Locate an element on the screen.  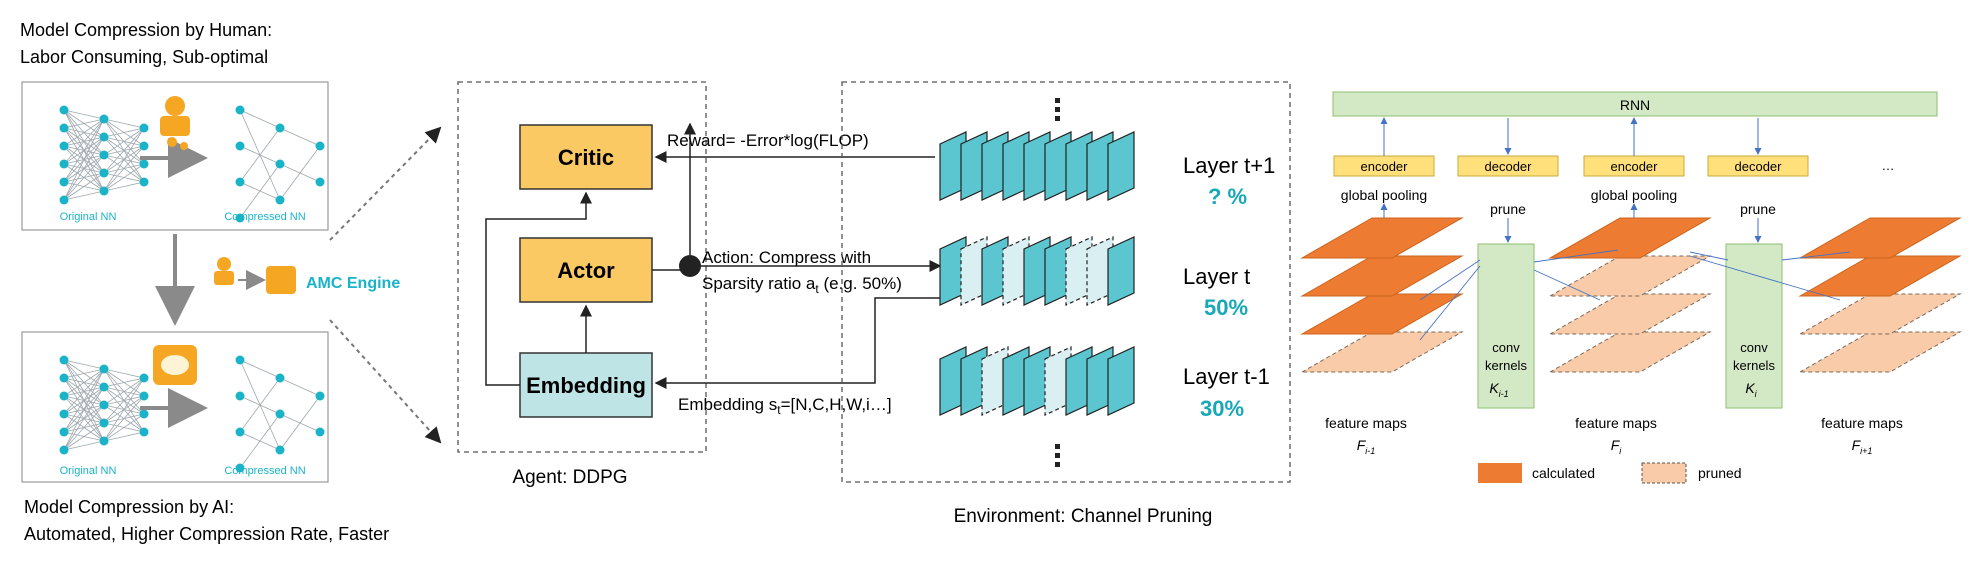
critic-label: Critic is located at coordinates (586, 157).